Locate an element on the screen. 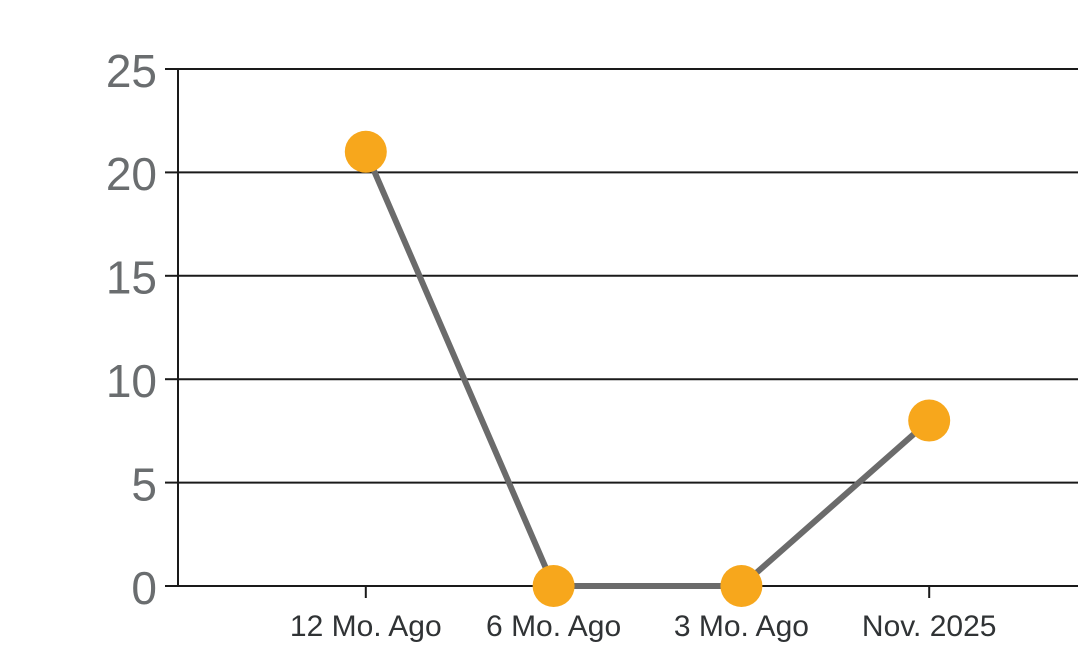  y-tick-label: 10 is located at coordinates (131, 381).